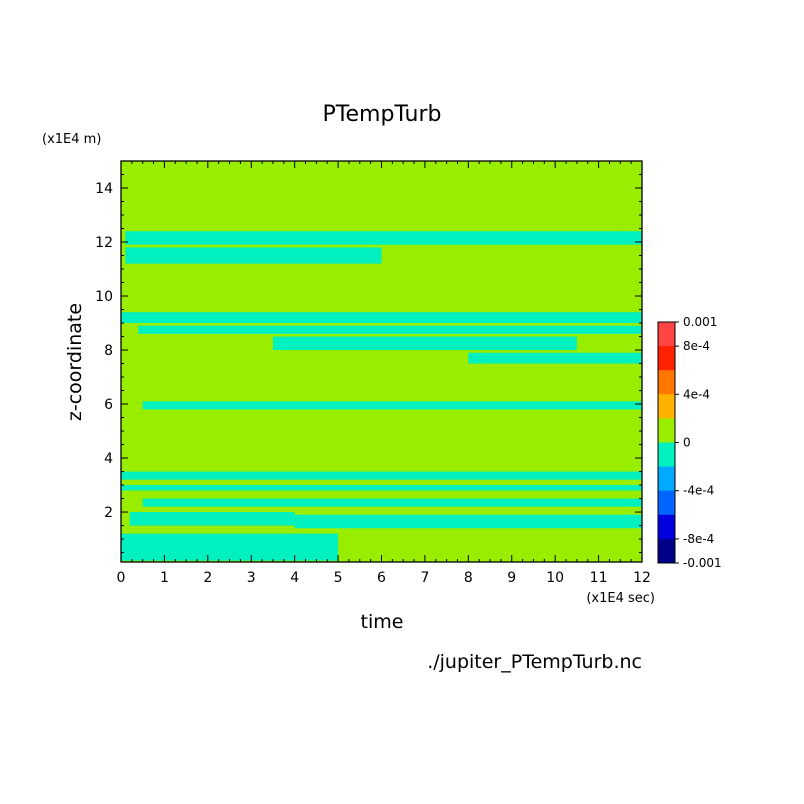 This screenshot has width=804, height=804. Describe the element at coordinates (207, 578) in the screenshot. I see `x-tick-label: 2` at that location.